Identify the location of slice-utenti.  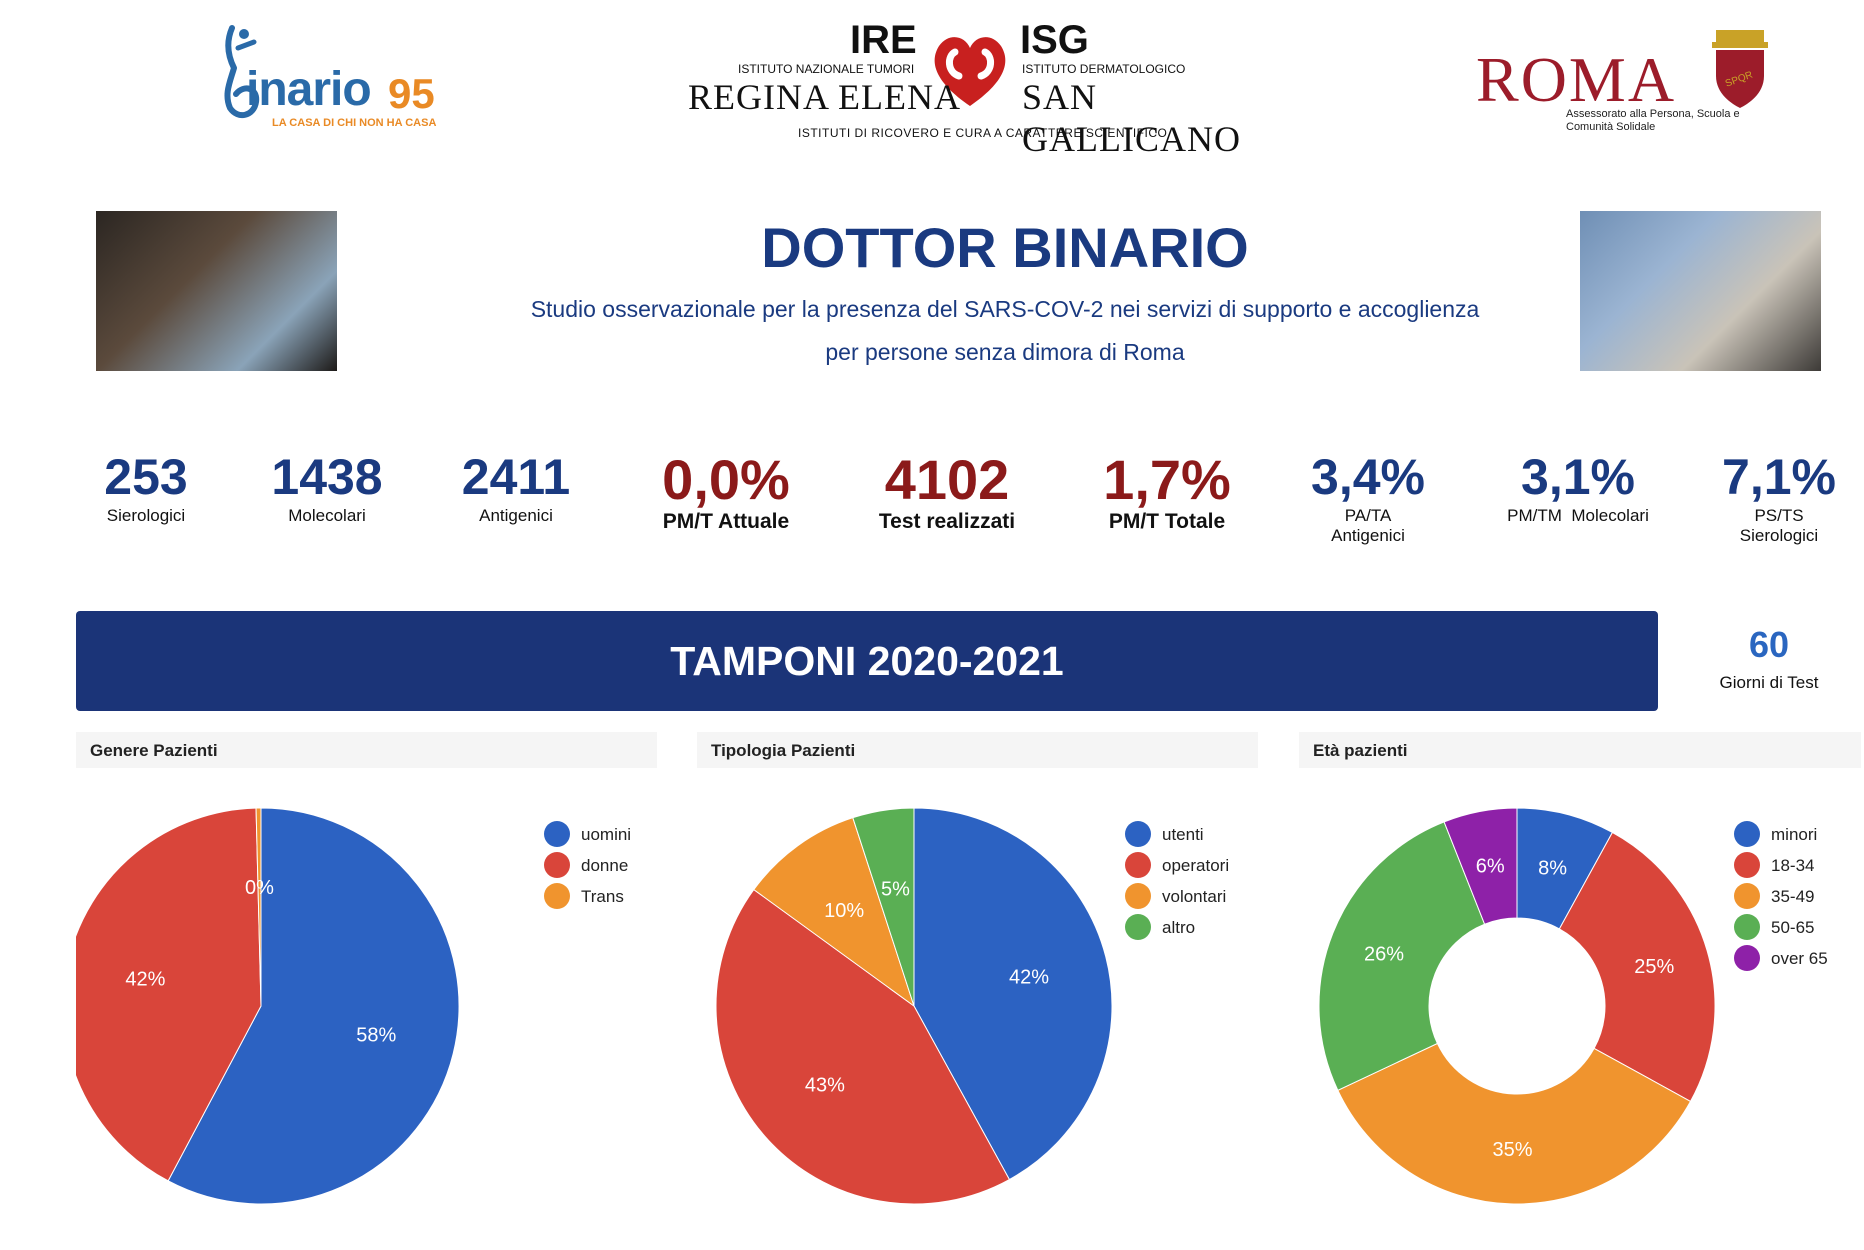
(1013, 994).